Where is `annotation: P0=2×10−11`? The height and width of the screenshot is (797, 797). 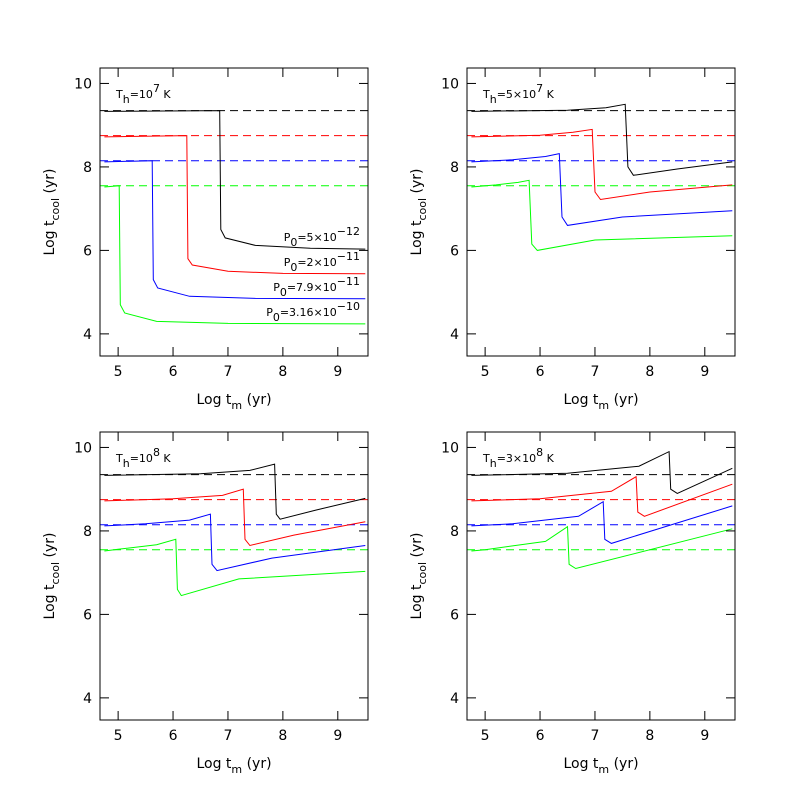
annotation: P0=2×10−11 is located at coordinates (322, 262).